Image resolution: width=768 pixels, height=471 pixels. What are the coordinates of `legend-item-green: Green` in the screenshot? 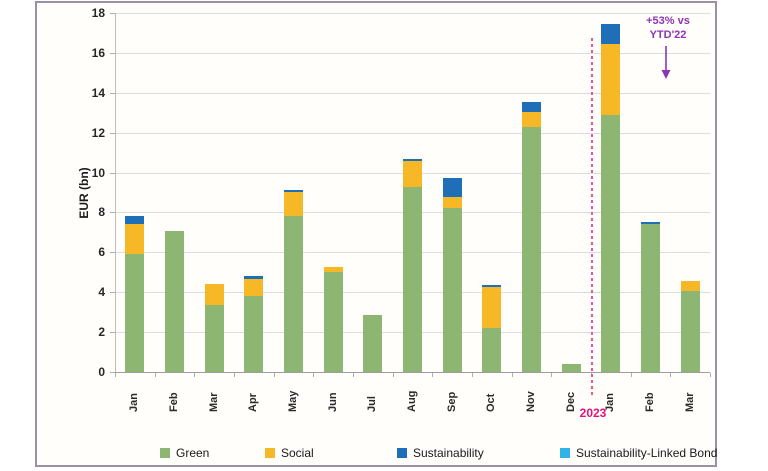 It's located at (184, 453).